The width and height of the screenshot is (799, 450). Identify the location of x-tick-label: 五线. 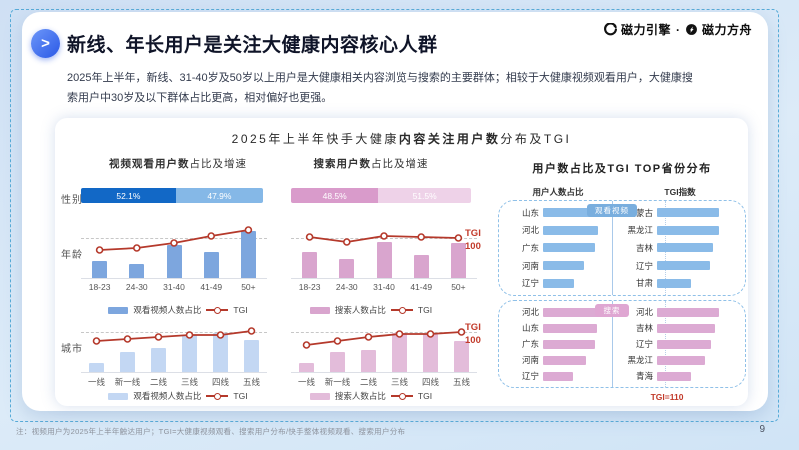
(461, 382).